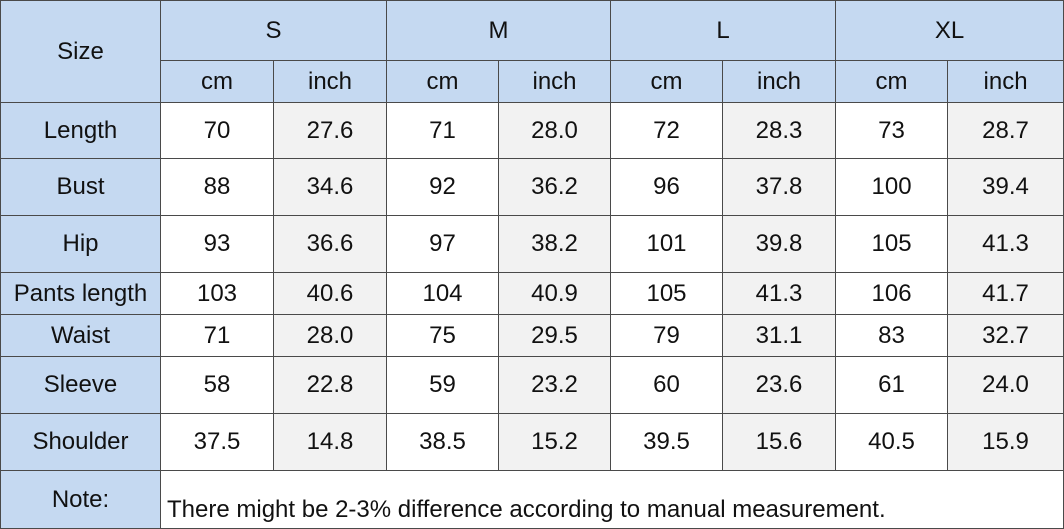 This screenshot has height=529, width=1064. Describe the element at coordinates (80, 51) in the screenshot. I see `size-header: Size` at that location.